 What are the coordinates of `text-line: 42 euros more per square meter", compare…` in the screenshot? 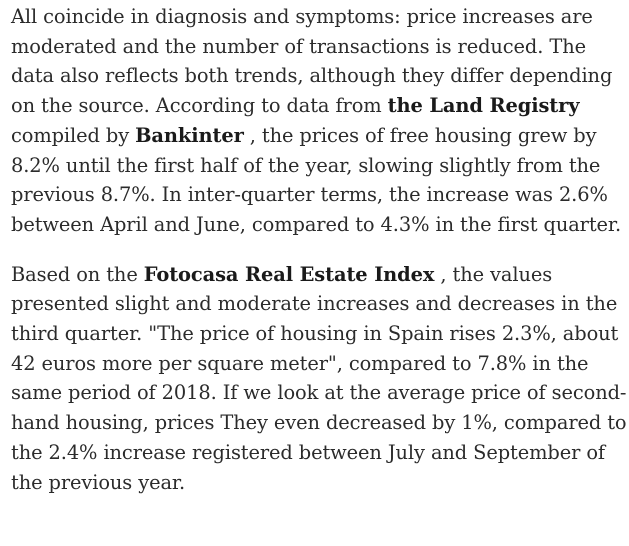 It's located at (300, 363).